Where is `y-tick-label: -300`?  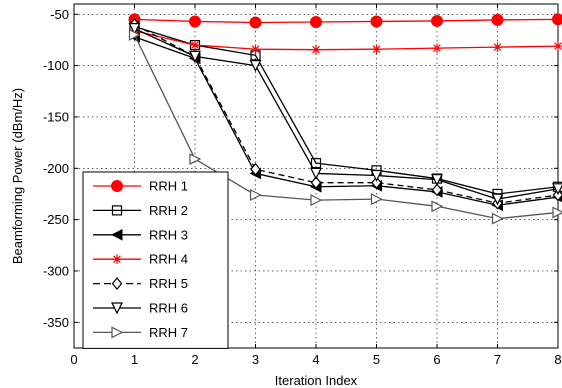 y-tick-label: -300 is located at coordinates (56, 270).